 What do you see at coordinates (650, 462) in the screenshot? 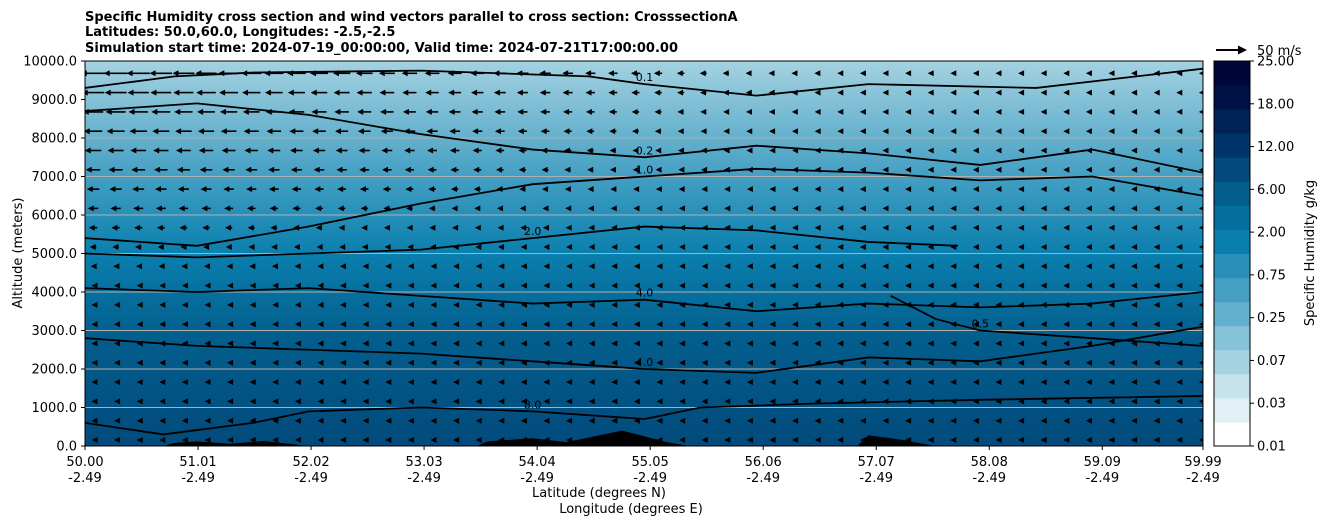
I see `x-tick-label-lat: 55.05` at bounding box center [650, 462].